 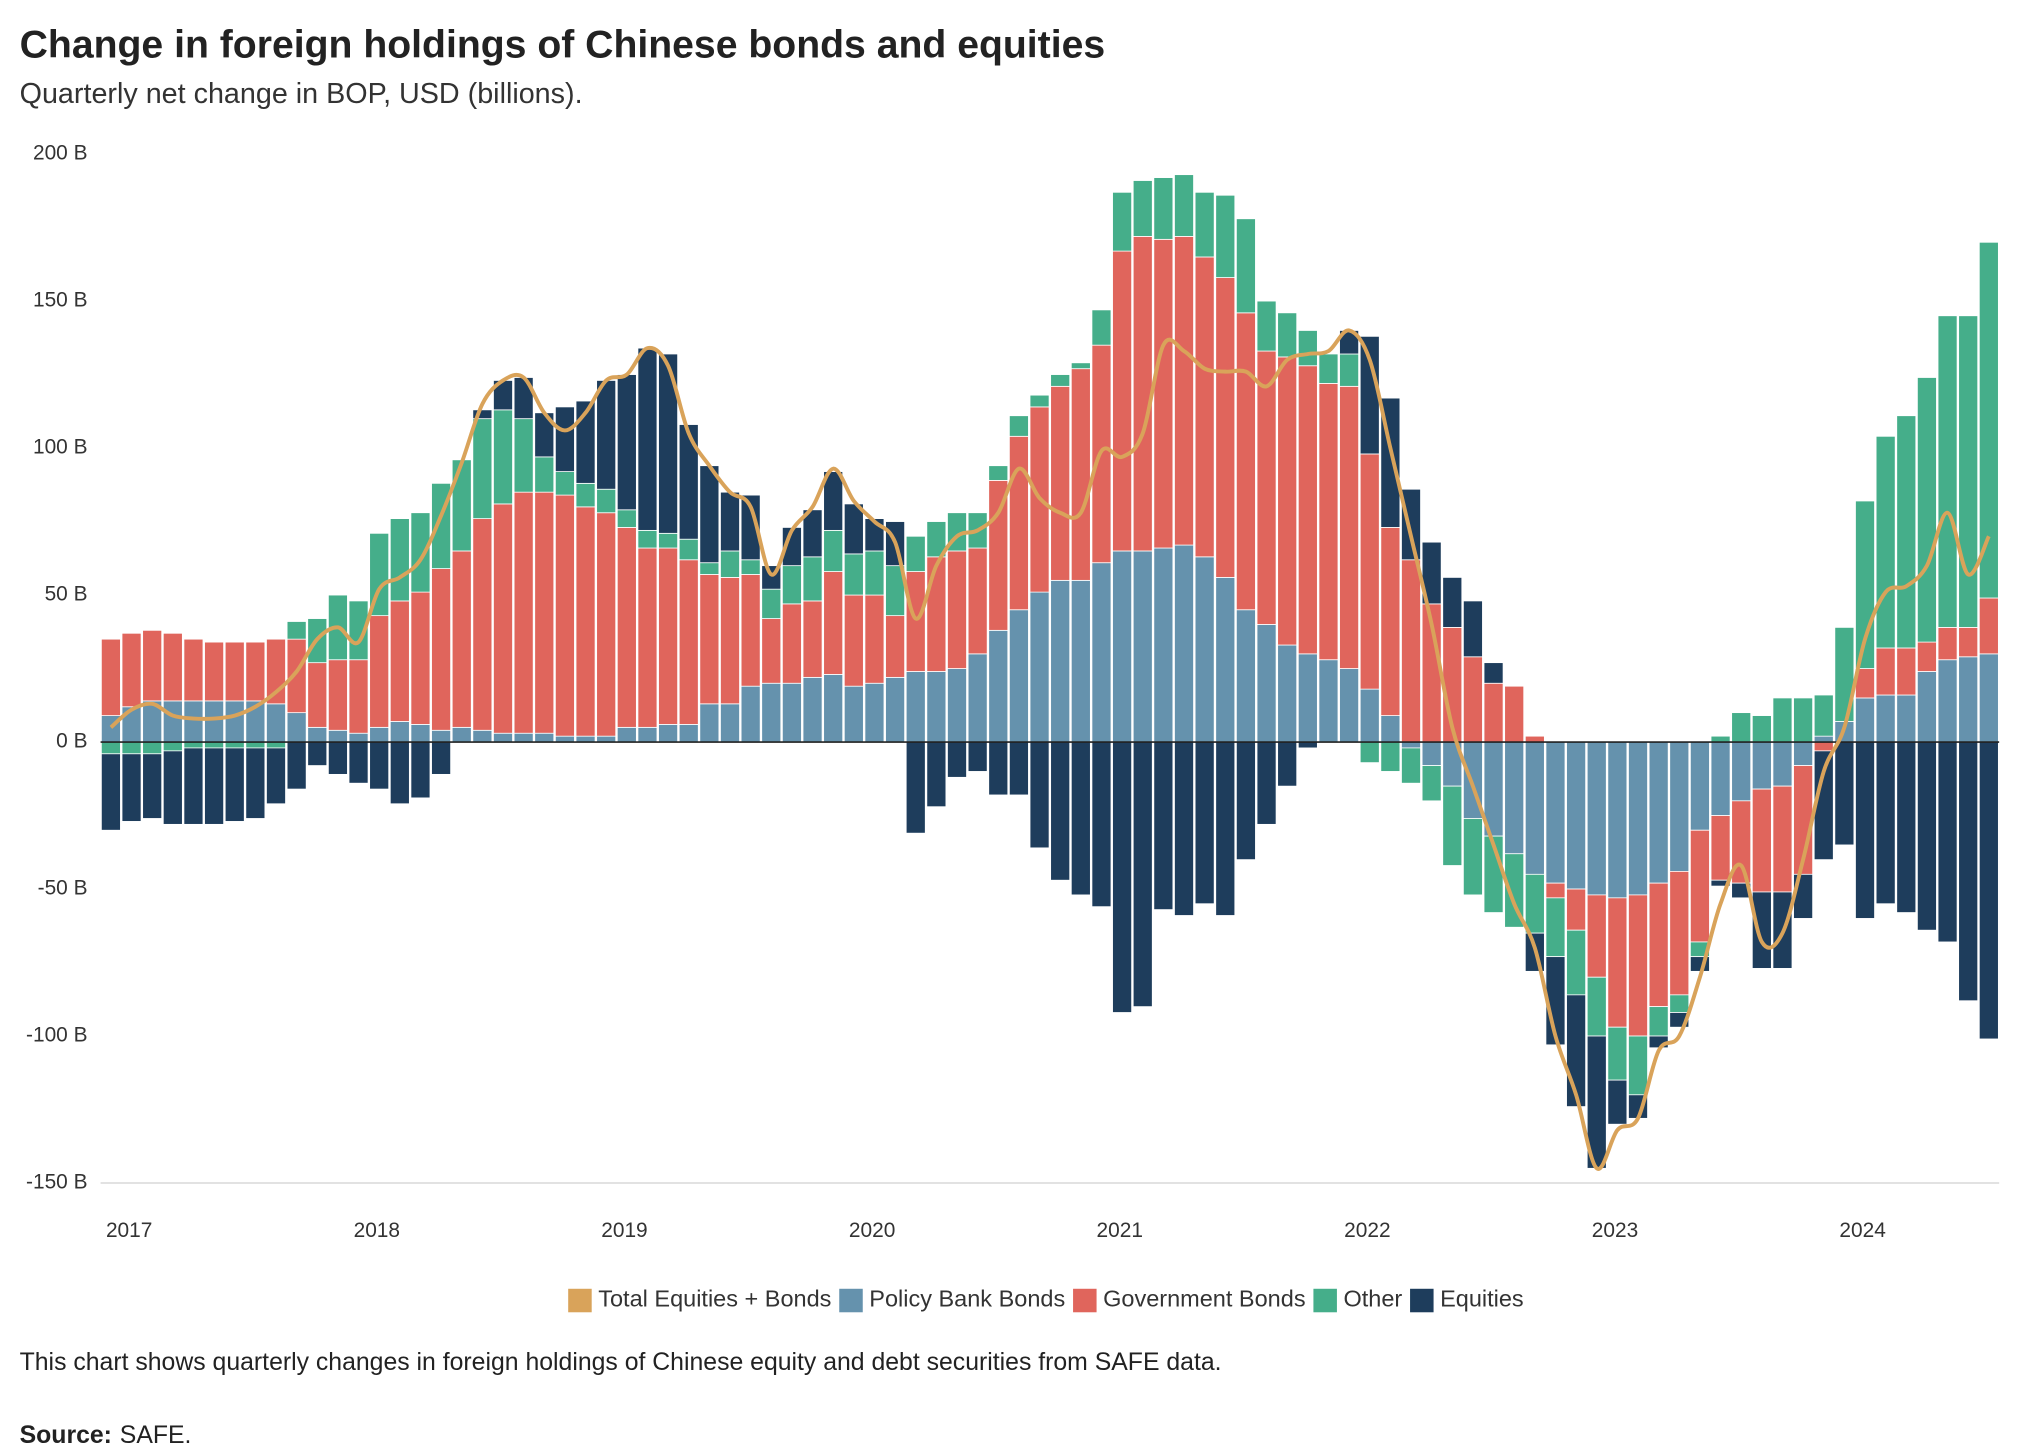 What do you see at coordinates (57, 1182) in the screenshot?
I see `y-tick-label: -150 B` at bounding box center [57, 1182].